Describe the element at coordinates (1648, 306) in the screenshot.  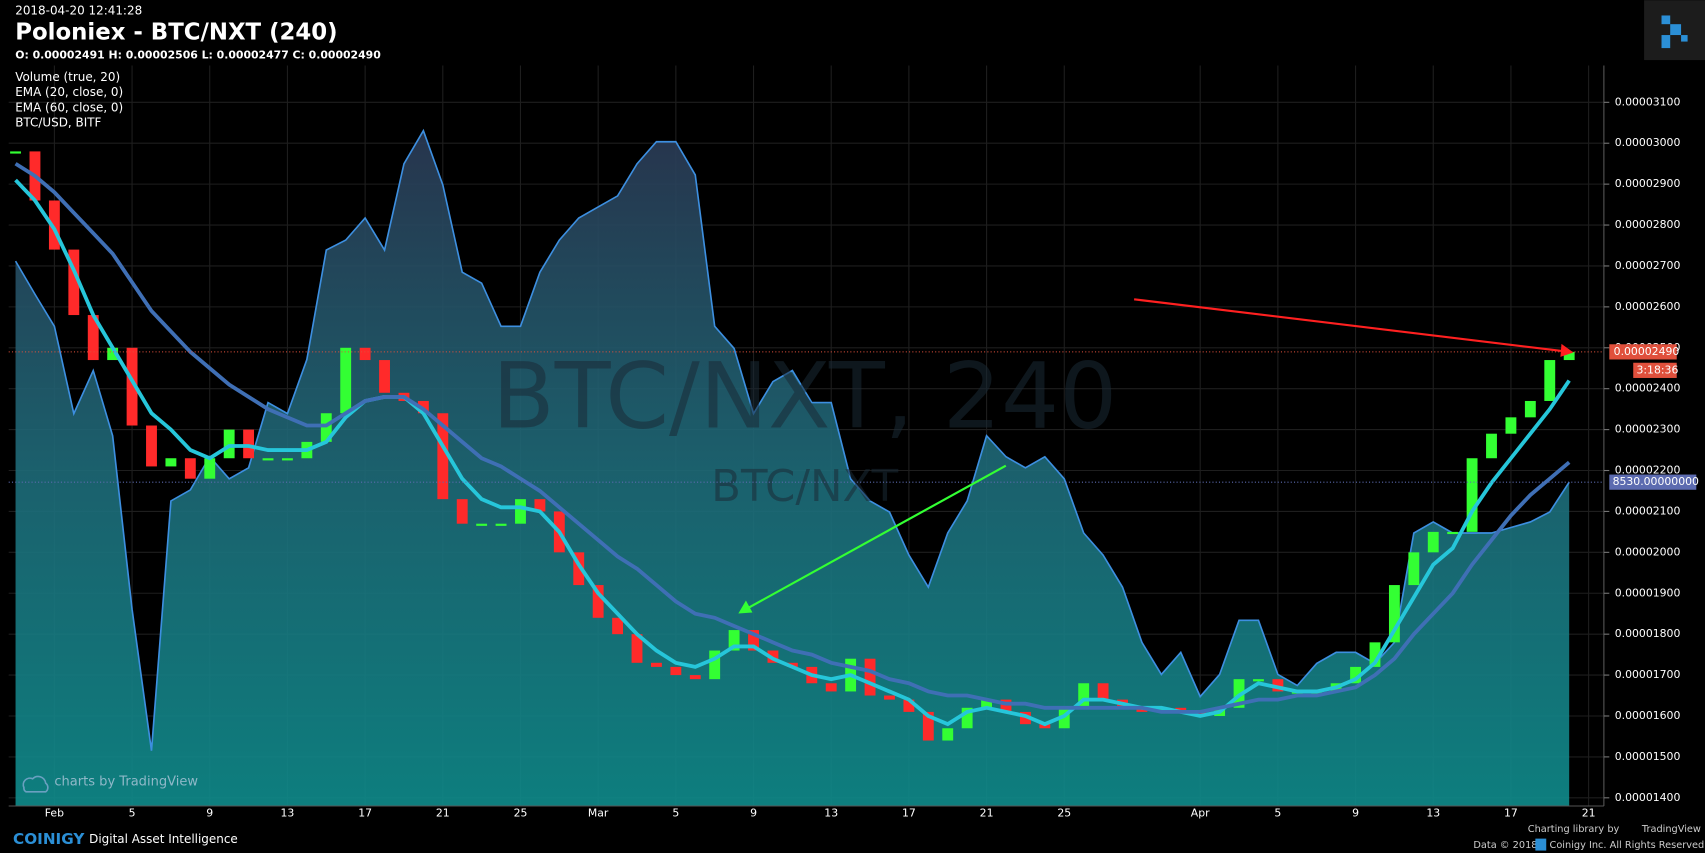
I see `y-tick-label: 0.00002600` at that location.